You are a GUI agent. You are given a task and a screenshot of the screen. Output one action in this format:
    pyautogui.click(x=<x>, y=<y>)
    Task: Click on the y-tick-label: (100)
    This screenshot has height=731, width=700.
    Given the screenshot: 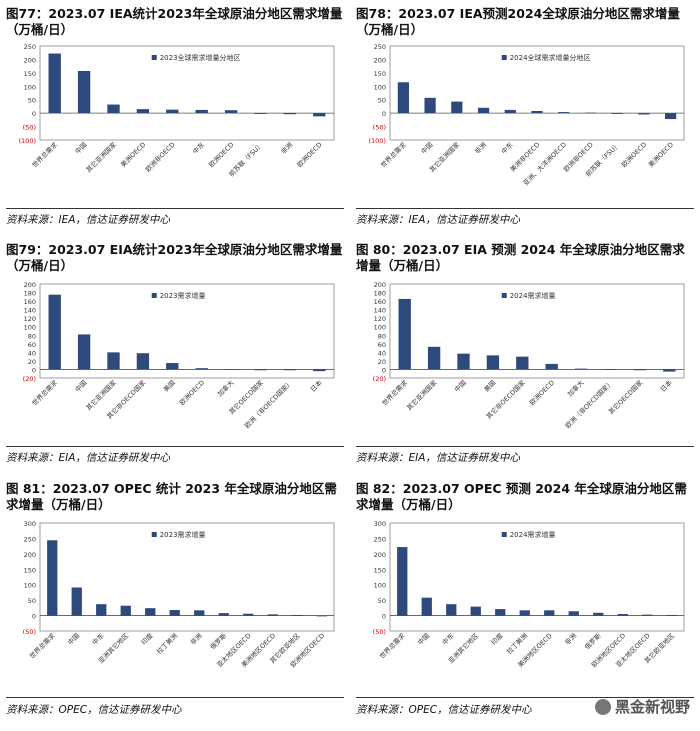 What is the action you would take?
    pyautogui.click(x=377, y=141)
    